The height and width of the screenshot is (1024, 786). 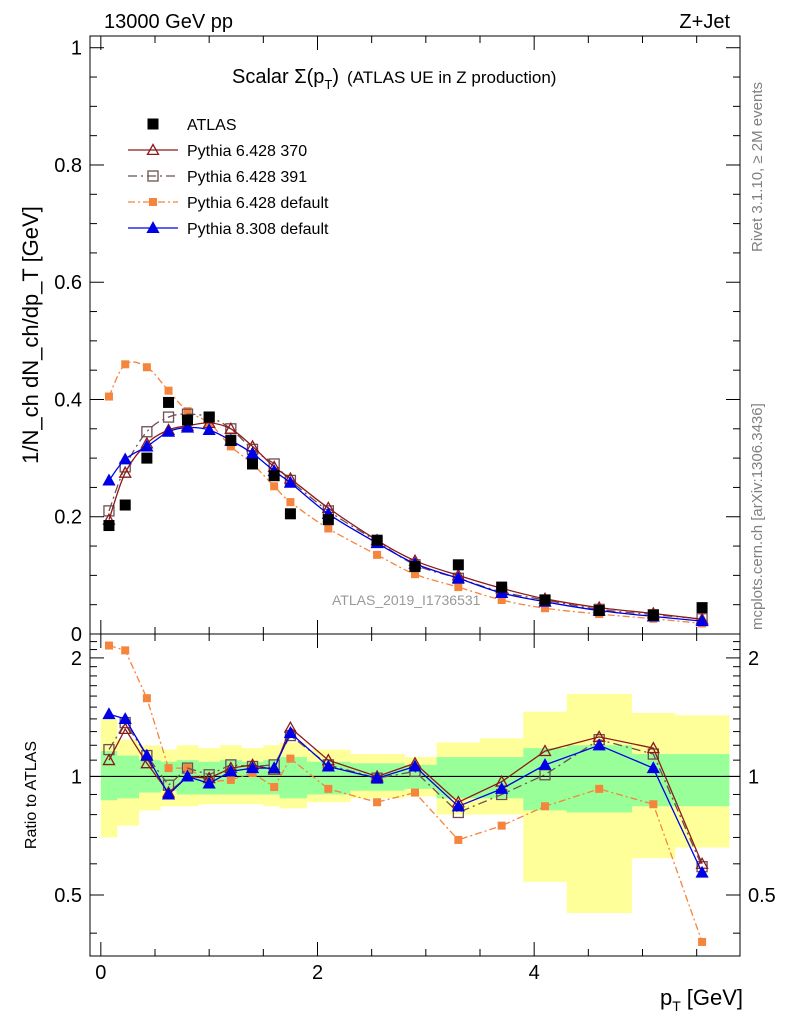 What do you see at coordinates (217, 177) in the screenshot?
I see `legend-item-p391: Pythia 6.428 391` at bounding box center [217, 177].